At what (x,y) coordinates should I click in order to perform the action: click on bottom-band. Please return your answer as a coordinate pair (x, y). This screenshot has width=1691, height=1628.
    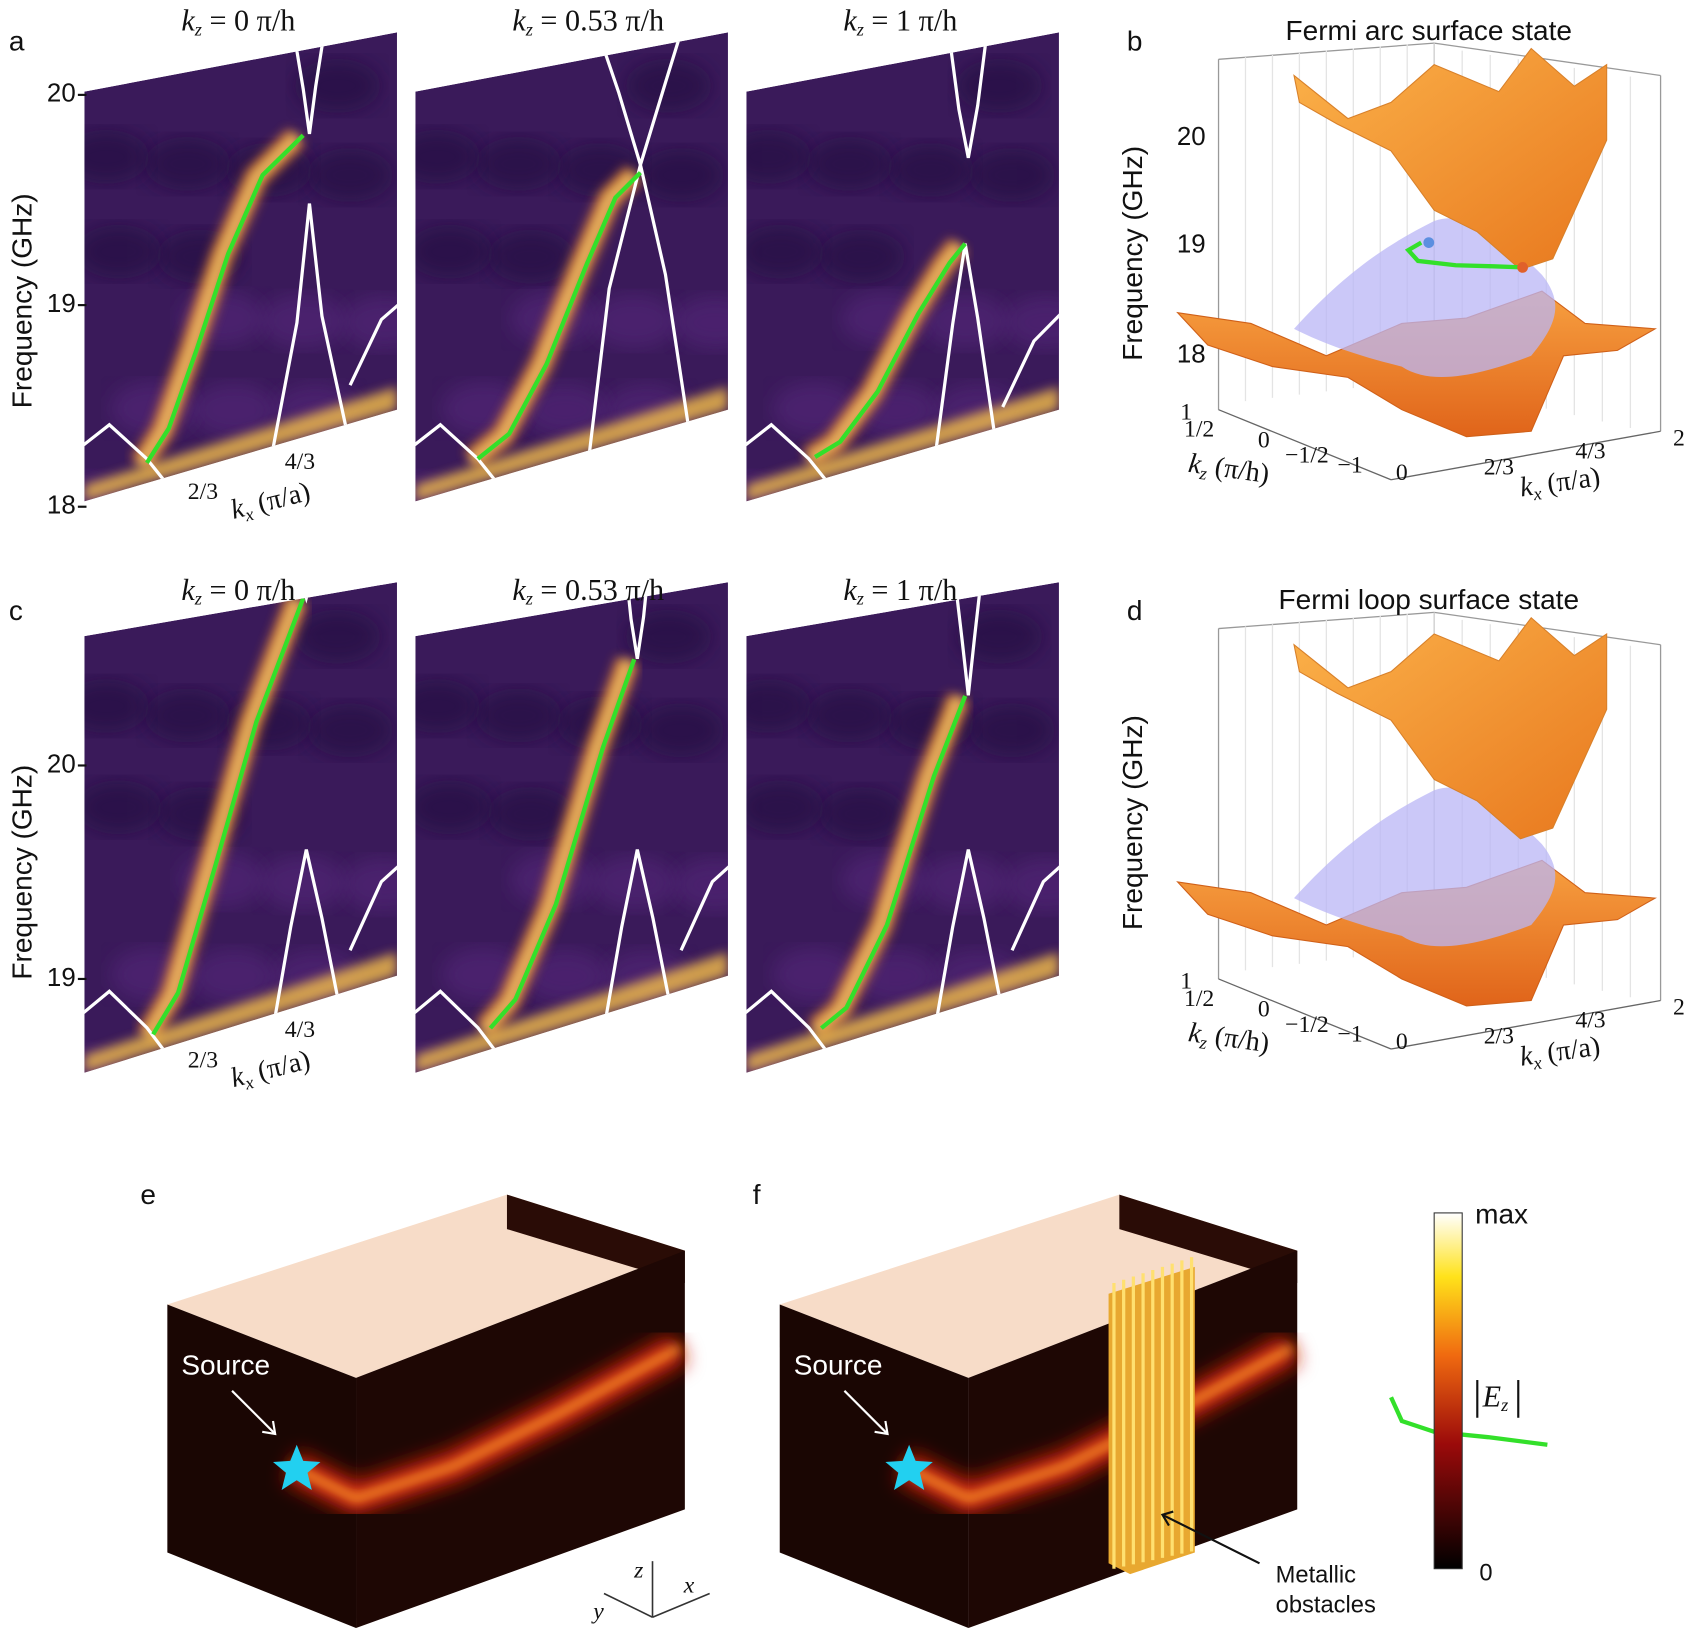
    Looking at the image, I should click on (240, 1012).